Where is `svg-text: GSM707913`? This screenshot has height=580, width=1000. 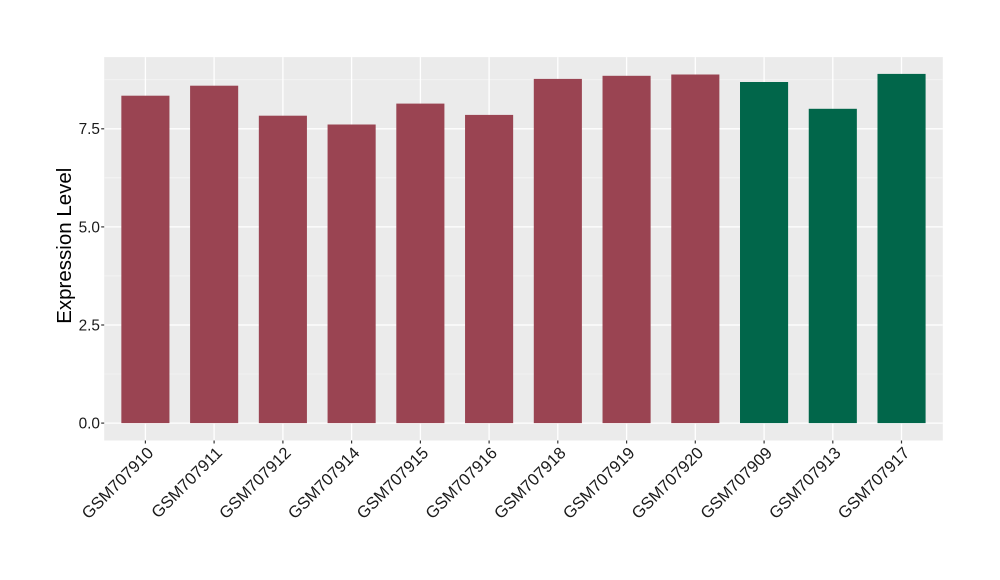 svg-text: GSM707913 is located at coordinates (804, 482).